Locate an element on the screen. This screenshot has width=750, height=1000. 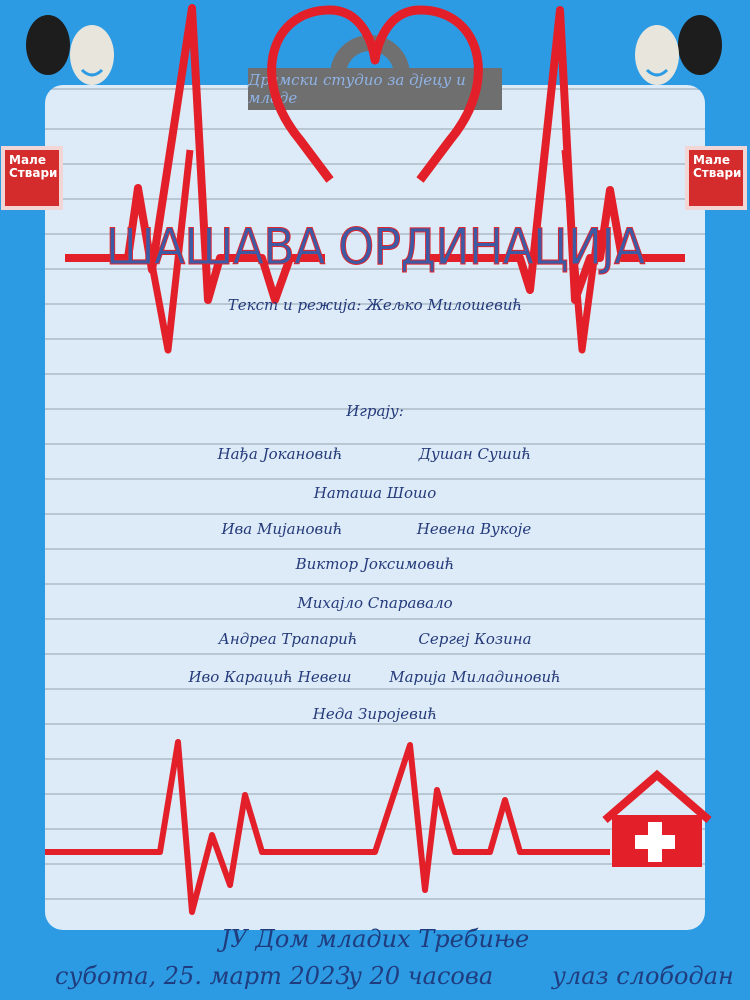
cast-member: Душан Сушић is located at coordinates (475, 454).